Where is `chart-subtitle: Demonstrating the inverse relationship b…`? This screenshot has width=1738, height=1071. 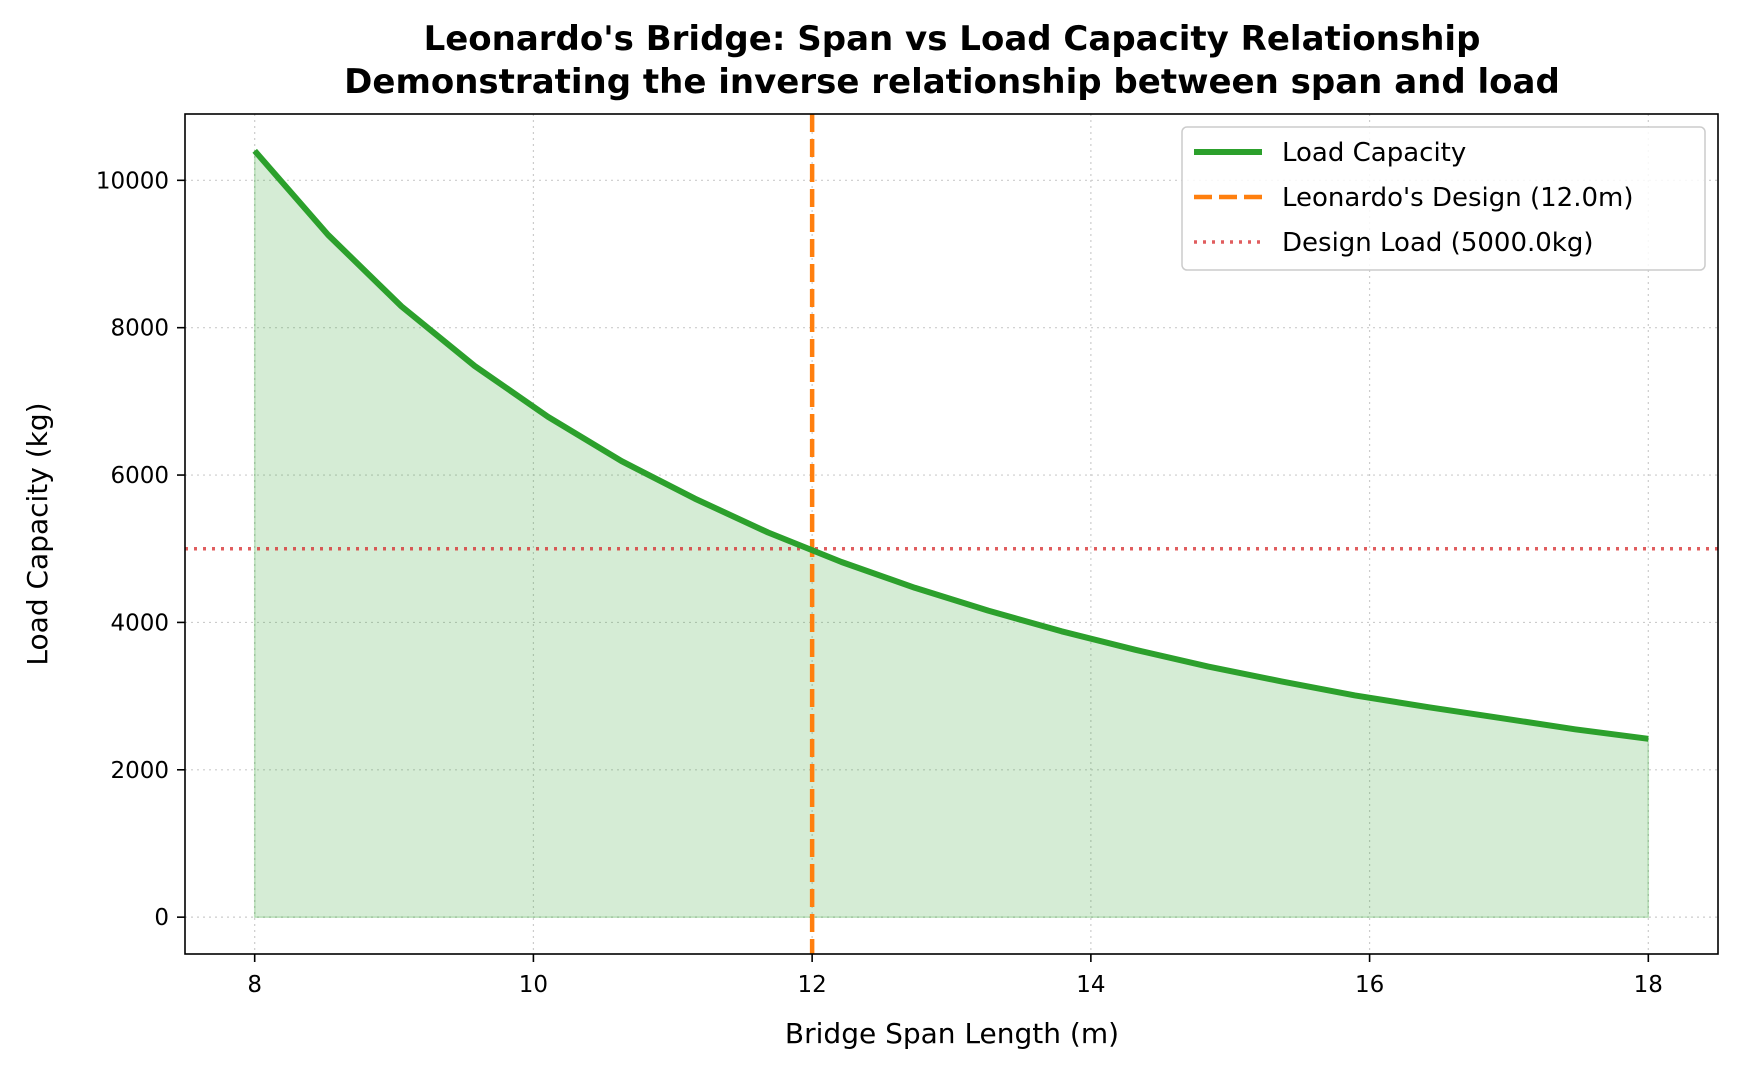
chart-subtitle: Demonstrating the inverse relationship b… is located at coordinates (952, 82).